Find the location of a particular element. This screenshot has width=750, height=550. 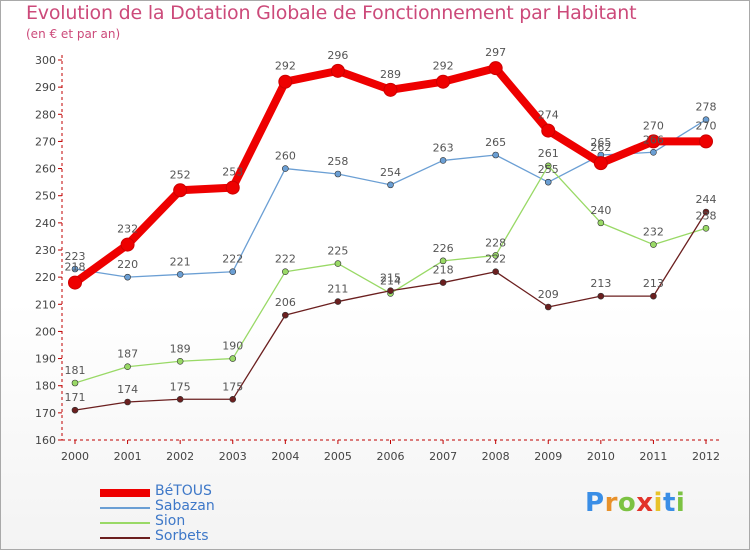

data-point-sion-2005 is located at coordinates (338, 263).